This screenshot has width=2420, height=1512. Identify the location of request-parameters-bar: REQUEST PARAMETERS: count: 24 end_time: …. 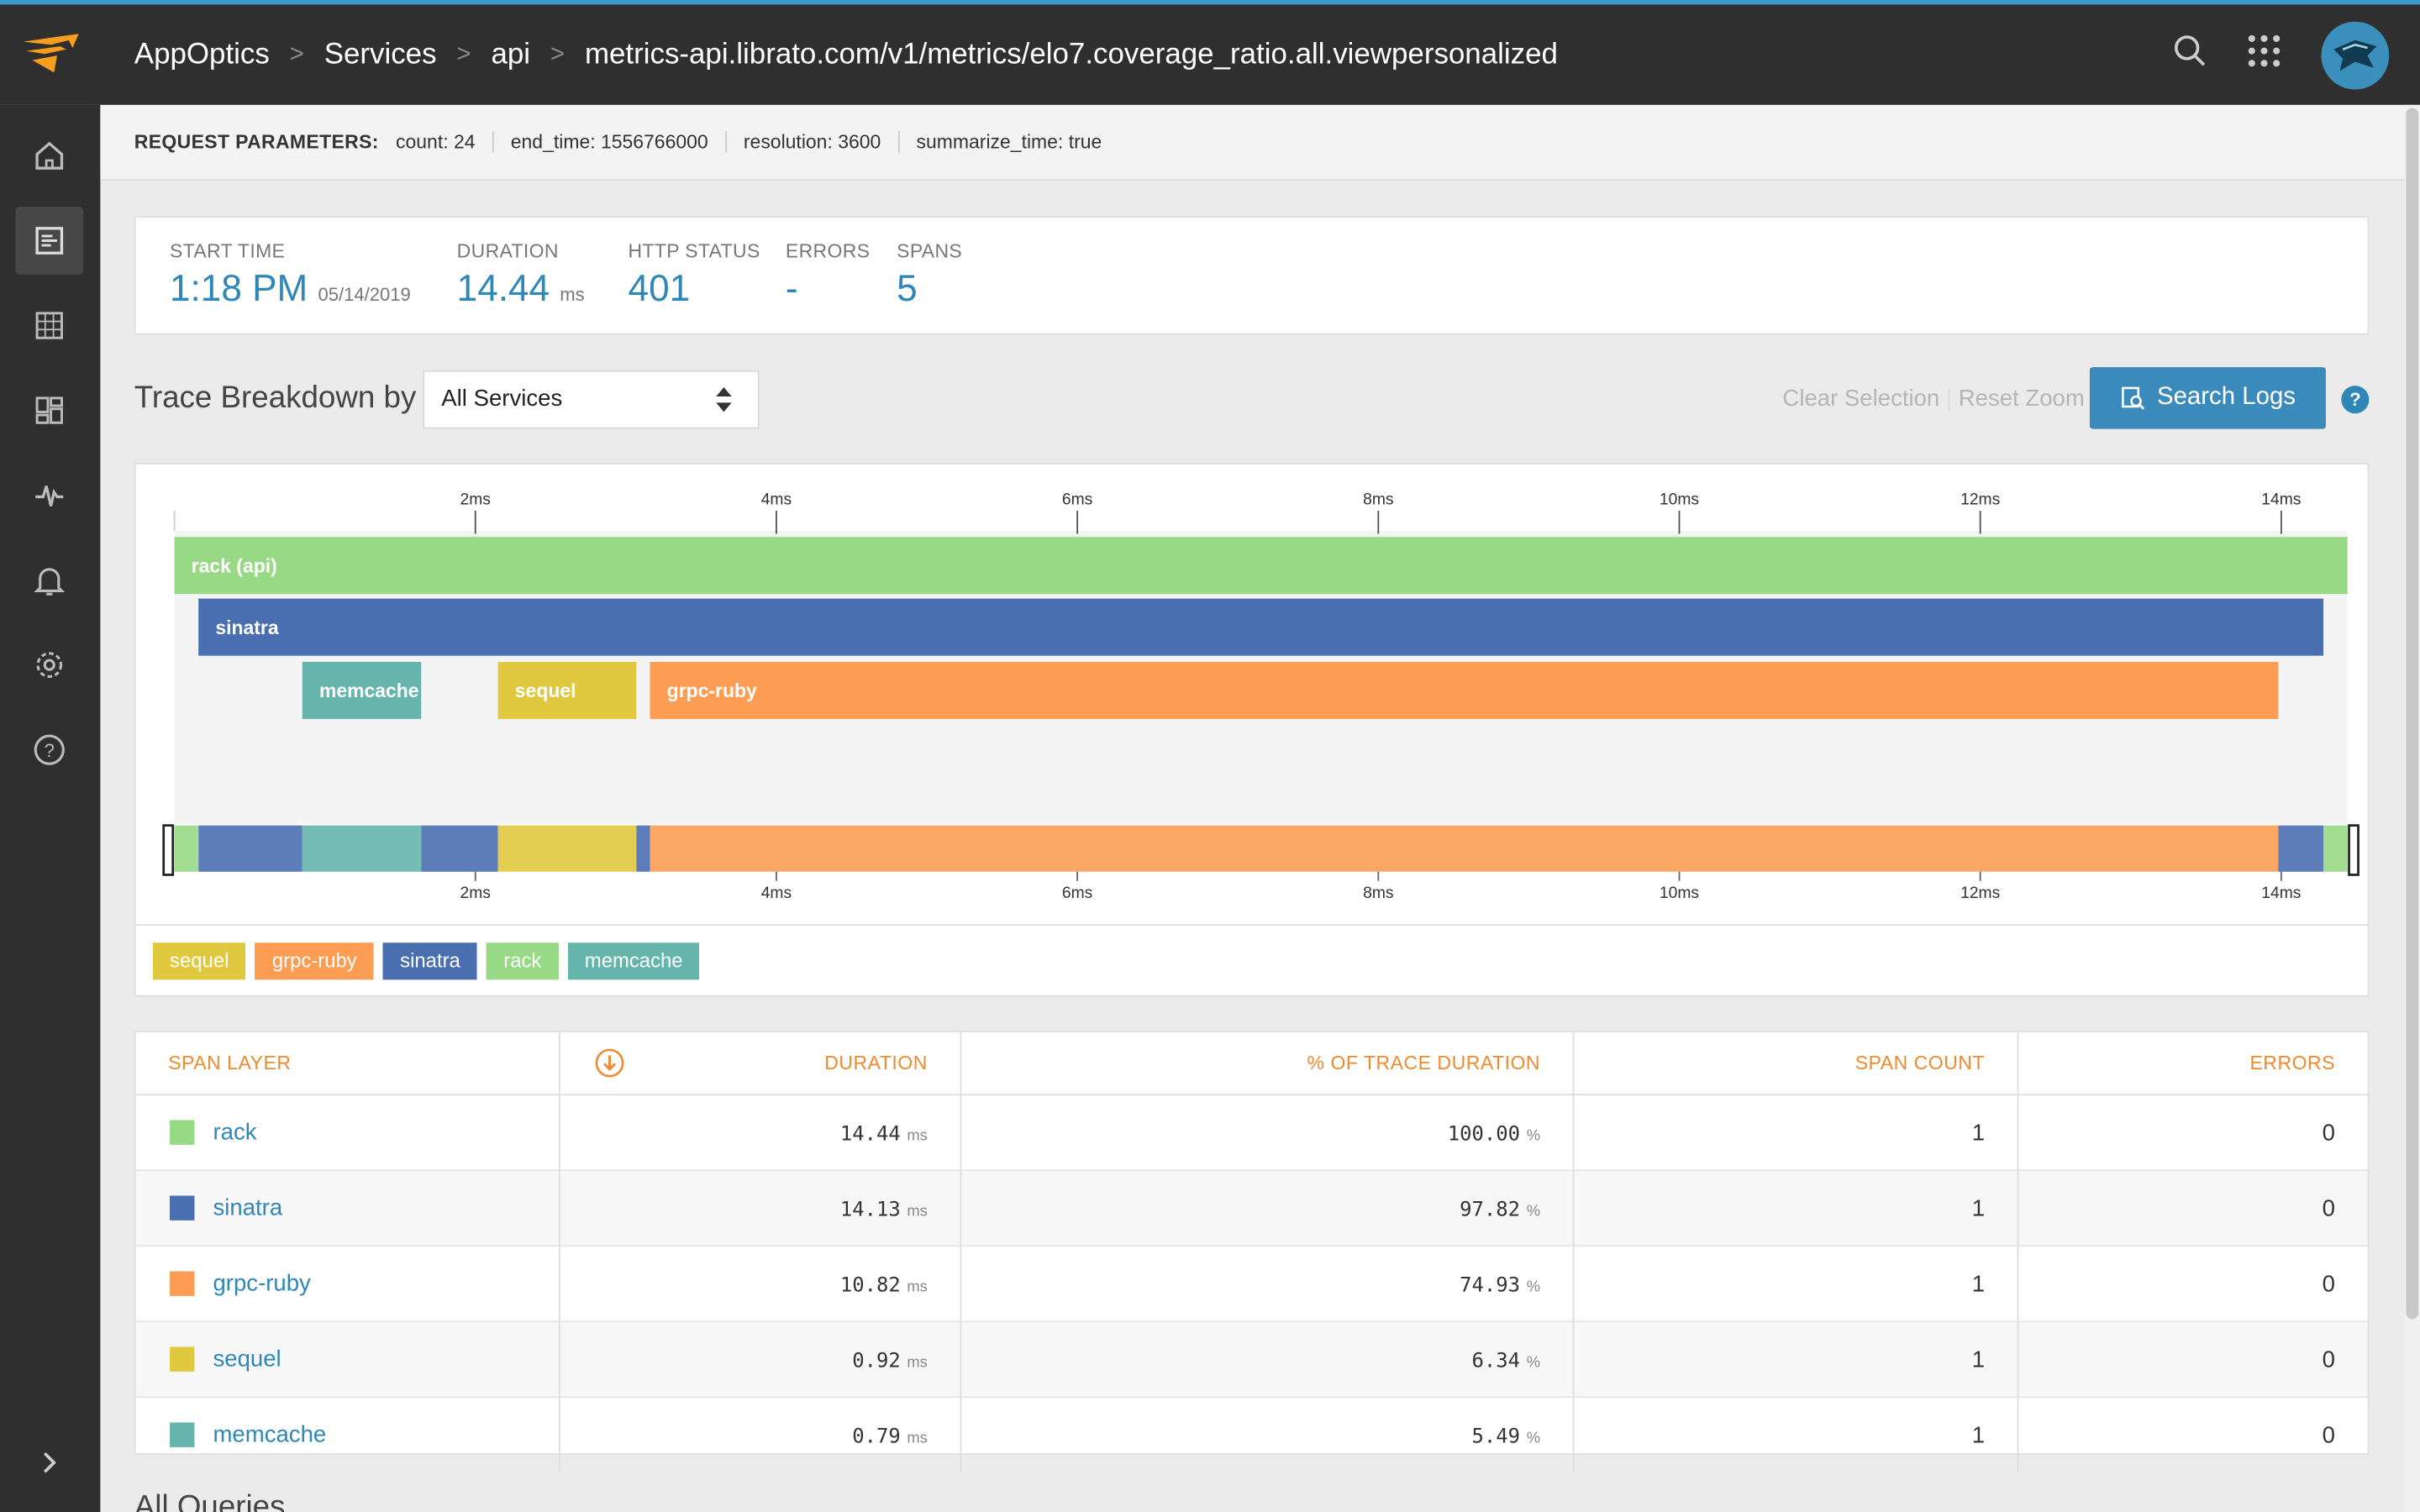
(1260, 142).